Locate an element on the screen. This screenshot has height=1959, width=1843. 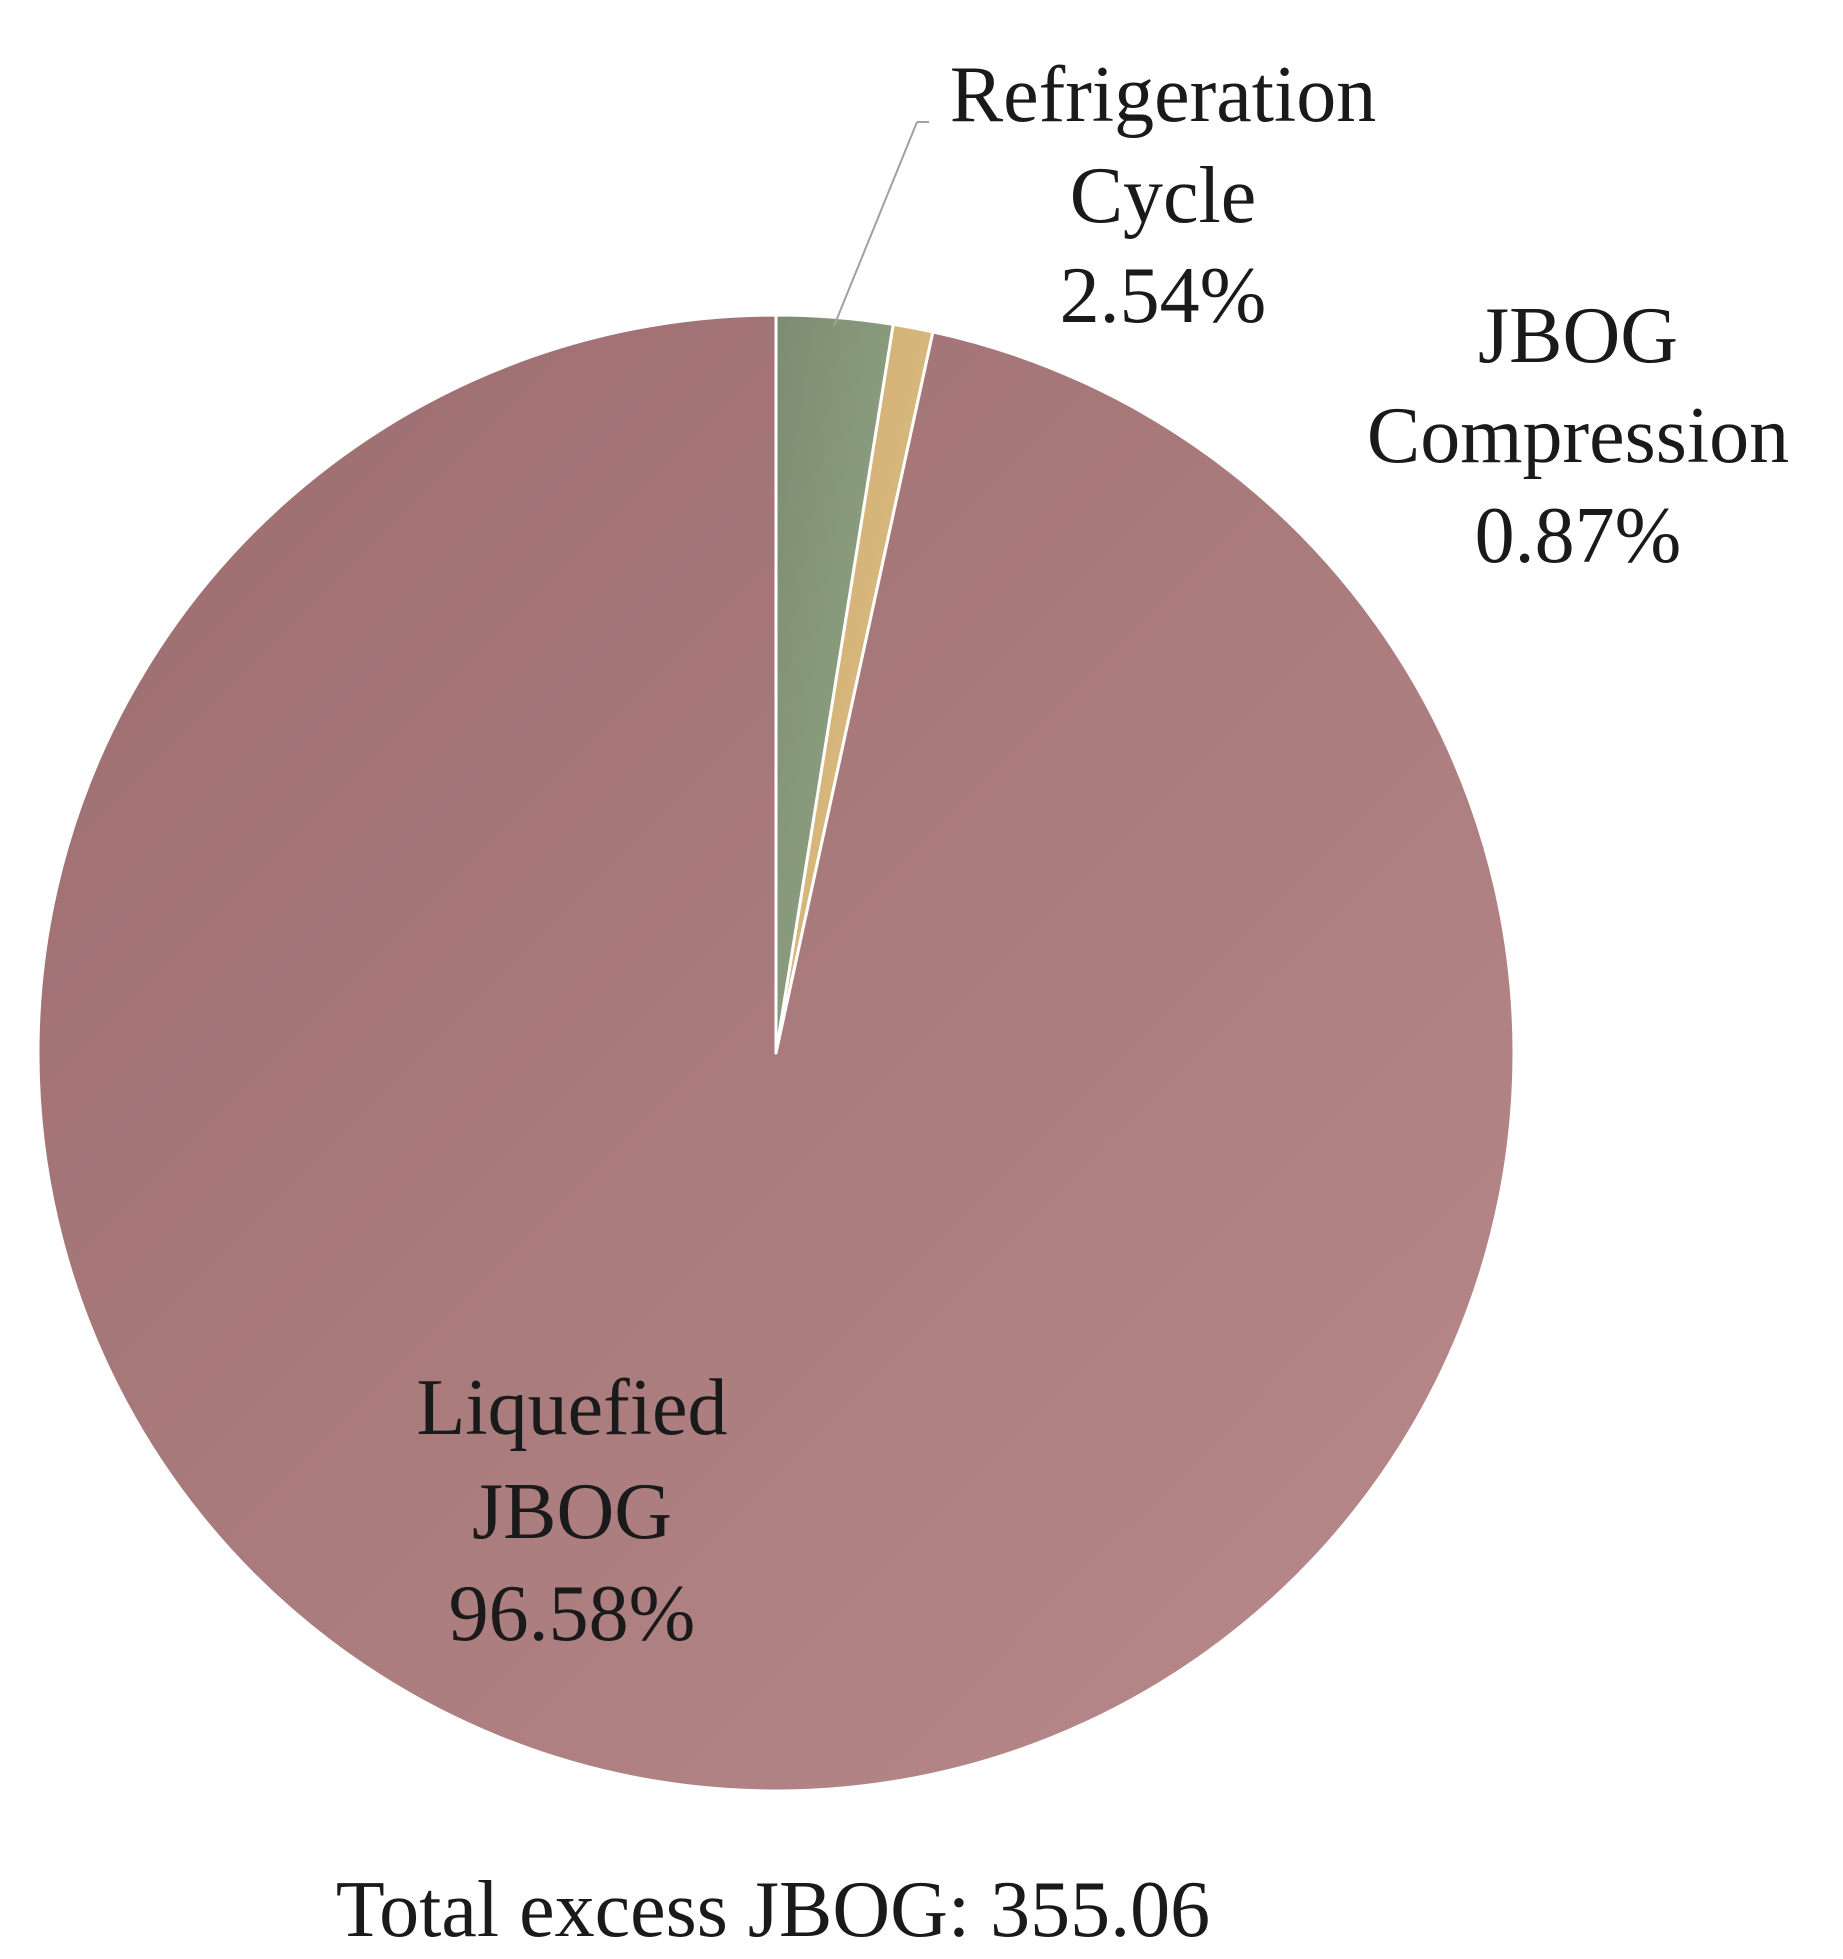
slice-percent-label: 0.87% is located at coordinates (1578, 536).